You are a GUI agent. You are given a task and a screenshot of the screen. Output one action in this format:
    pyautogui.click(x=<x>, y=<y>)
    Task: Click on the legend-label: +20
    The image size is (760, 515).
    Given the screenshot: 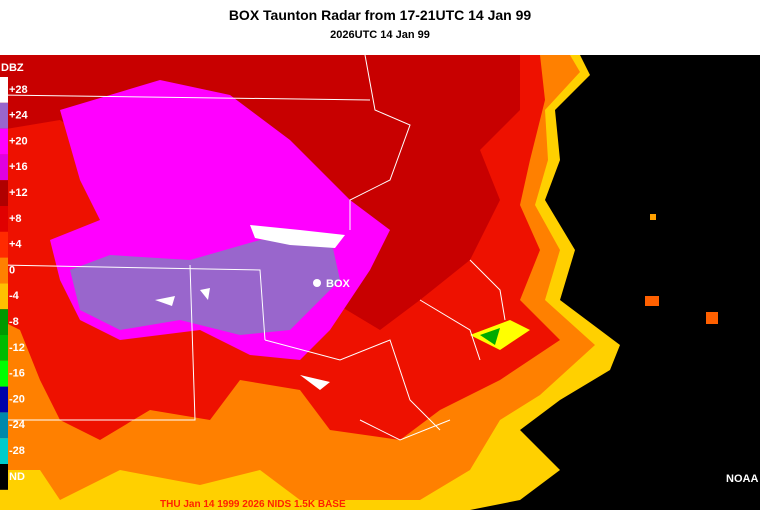 What is the action you would take?
    pyautogui.click(x=18, y=141)
    